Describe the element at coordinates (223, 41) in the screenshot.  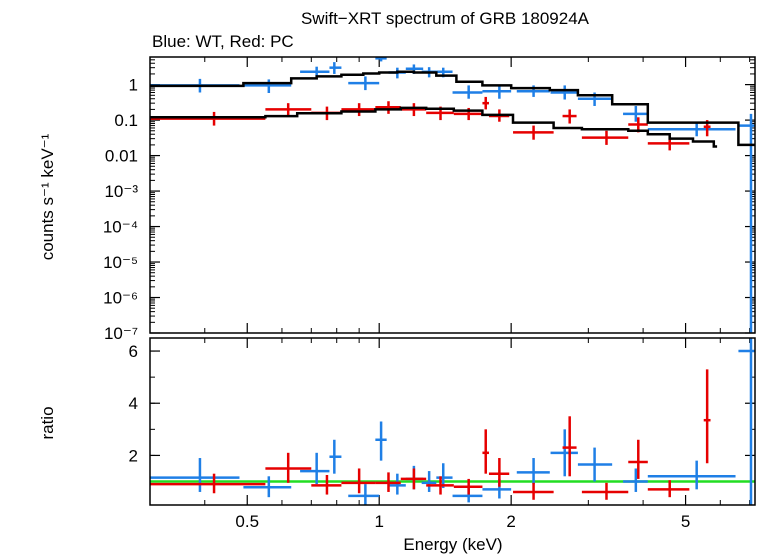
I see `chart-subtitle: Blue: WT, Red: PC` at that location.